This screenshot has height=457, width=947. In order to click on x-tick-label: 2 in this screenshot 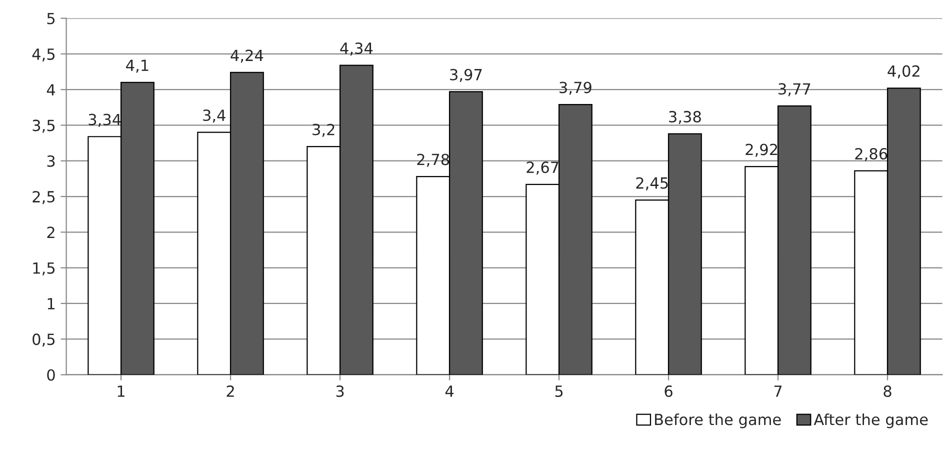, I will do `click(230, 391)`.